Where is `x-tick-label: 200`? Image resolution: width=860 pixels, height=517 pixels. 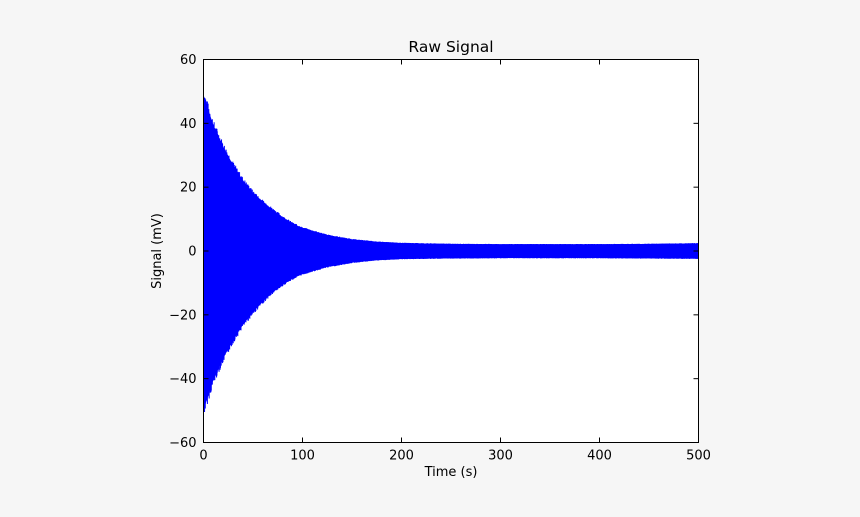
x-tick-label: 200 is located at coordinates (401, 456).